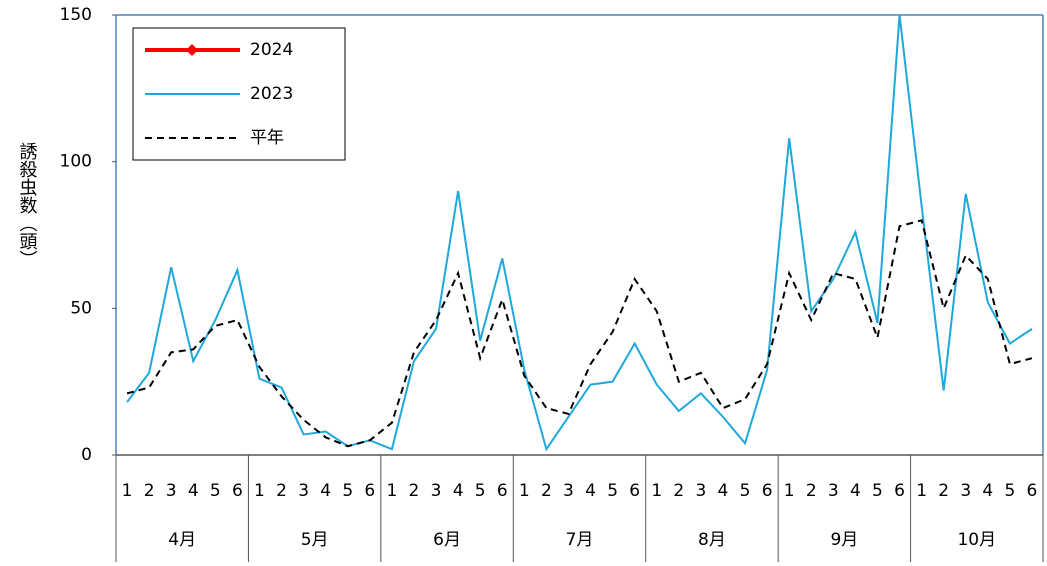  What do you see at coordinates (81, 308) in the screenshot?
I see `y-tick-label: 50` at bounding box center [81, 308].